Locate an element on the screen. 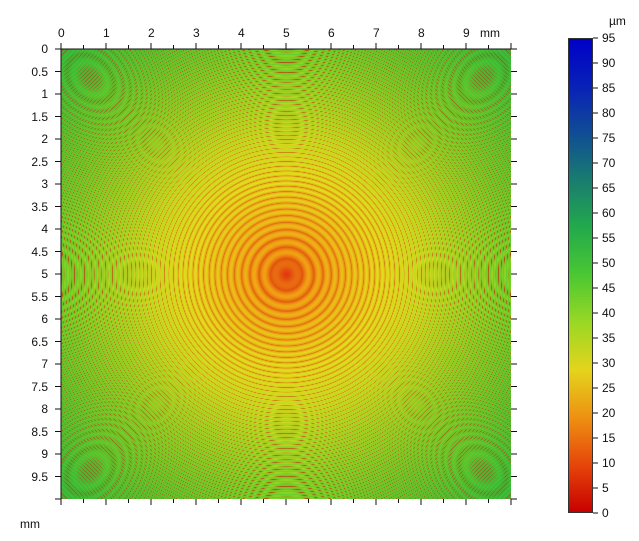 Image resolution: width=639 pixels, height=541 pixels. y-axis-unit: mm is located at coordinates (30, 524).